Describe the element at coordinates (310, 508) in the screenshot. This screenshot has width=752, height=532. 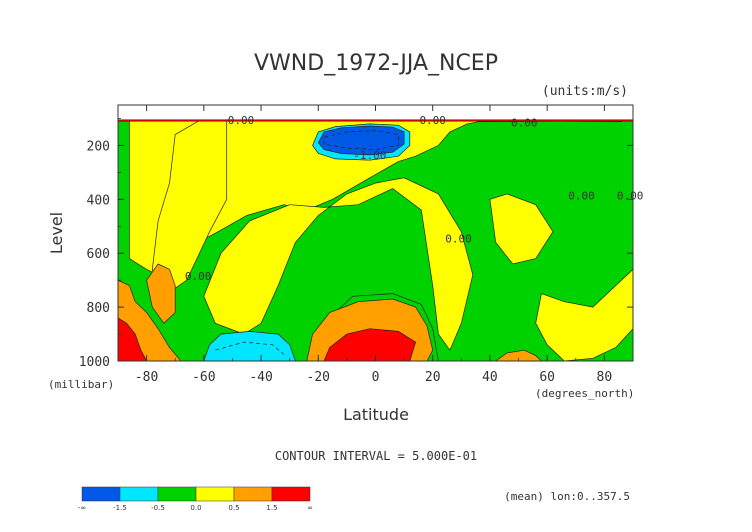
I see `legend-label: ∞` at that location.